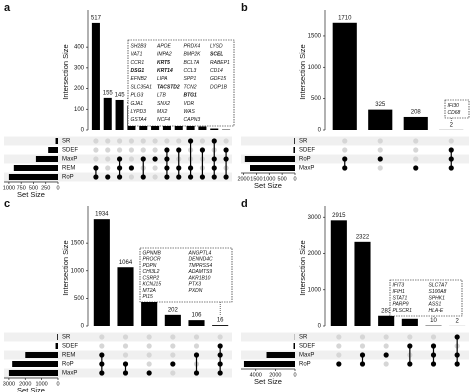 Image resolution: width=474 pixels, height=392 pixels. What do you see at coordinates (139, 46) in the screenshot?
I see `gene-label: SH2B3` at bounding box center [139, 46].